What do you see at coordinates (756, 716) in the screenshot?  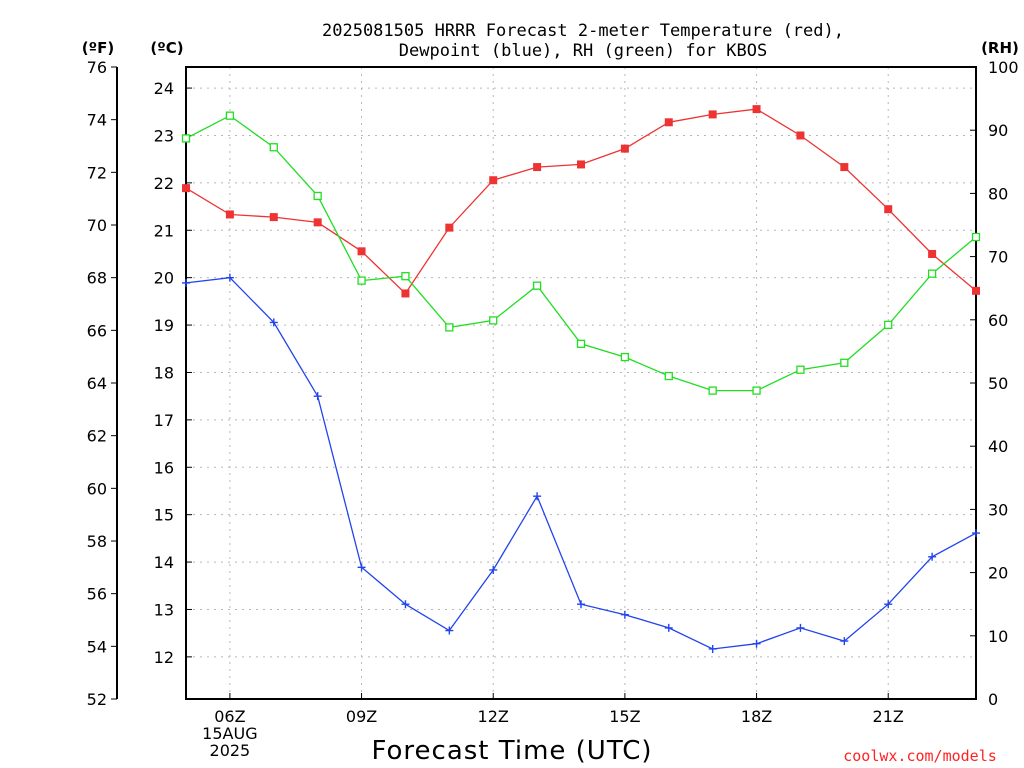 I see `x-tick-label: 18Z` at bounding box center [756, 716].